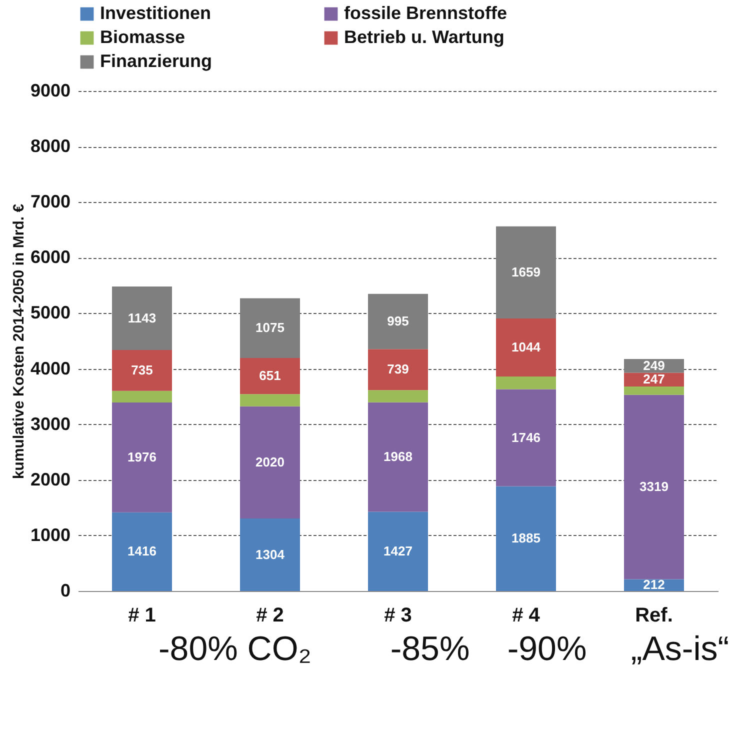 The image size is (747, 731). What do you see at coordinates (142, 615) in the screenshot?
I see `x-tick-label: # 1` at bounding box center [142, 615].